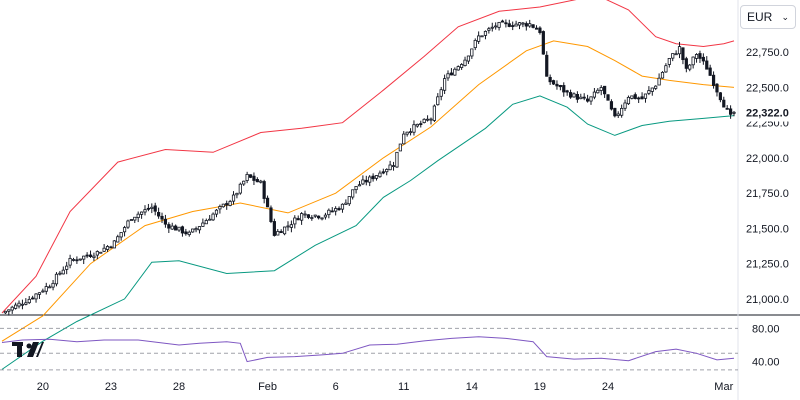  Describe the element at coordinates (766, 329) in the screenshot. I see `oscillator-axis-tick: 80.00` at that location.